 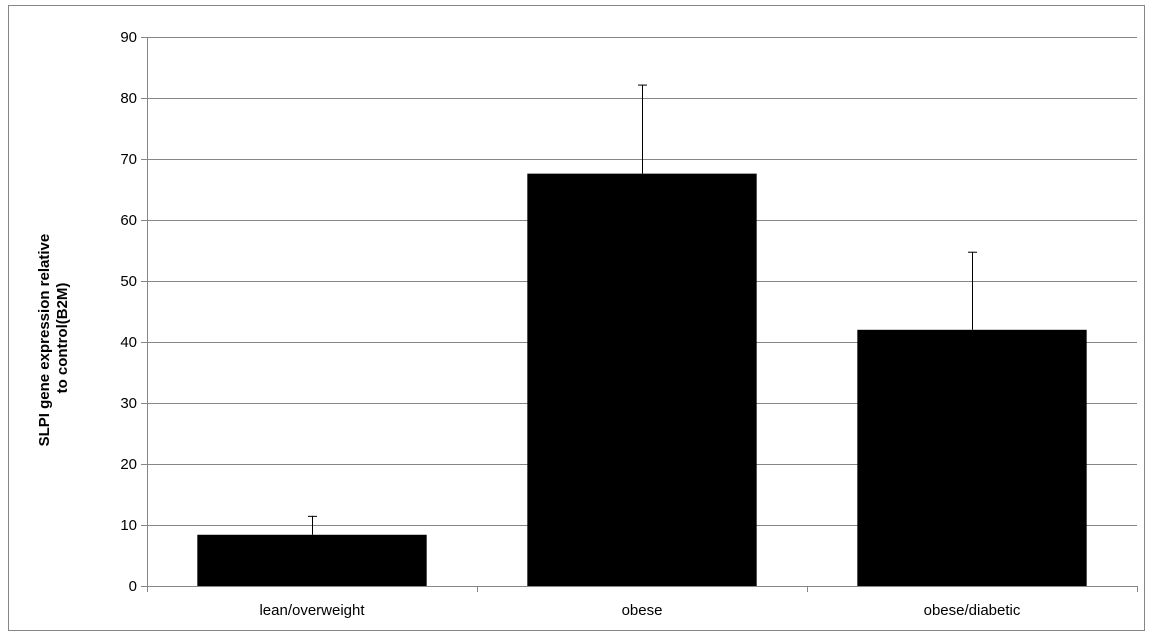 I want to click on x-tick-labels: lean/overweight obese obese/diabetic, so click(x=639, y=610).